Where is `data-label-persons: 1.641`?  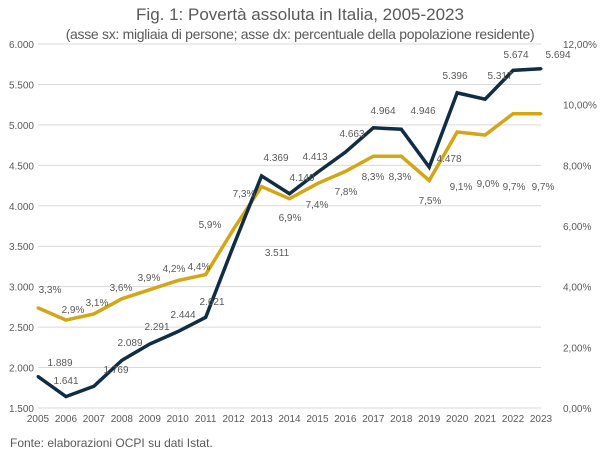 data-label-persons: 1.641 is located at coordinates (65, 381).